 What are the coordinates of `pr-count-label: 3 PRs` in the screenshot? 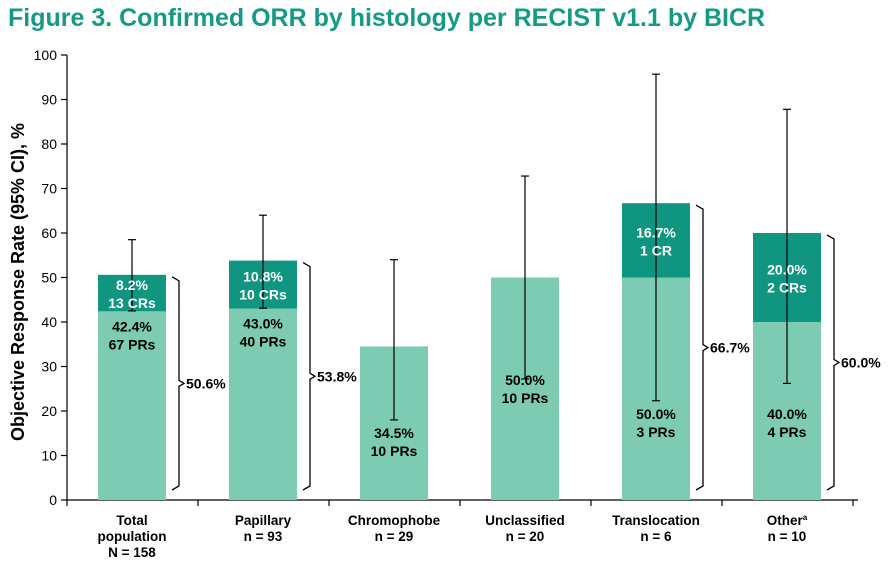 It's located at (656, 432).